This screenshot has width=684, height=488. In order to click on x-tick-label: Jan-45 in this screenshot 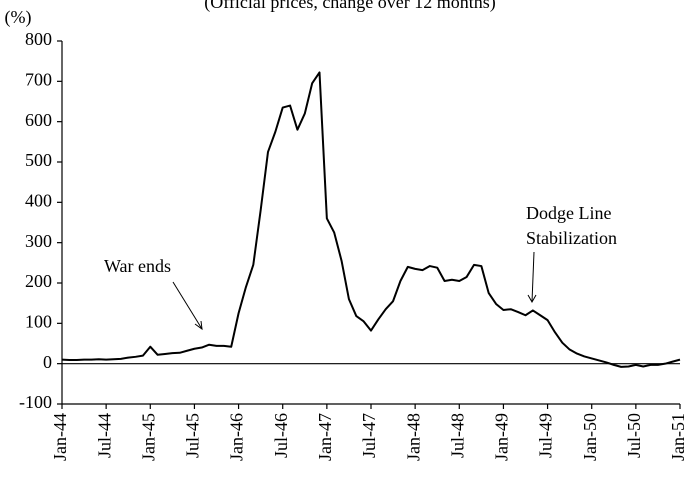, I will do `click(148, 437)`.